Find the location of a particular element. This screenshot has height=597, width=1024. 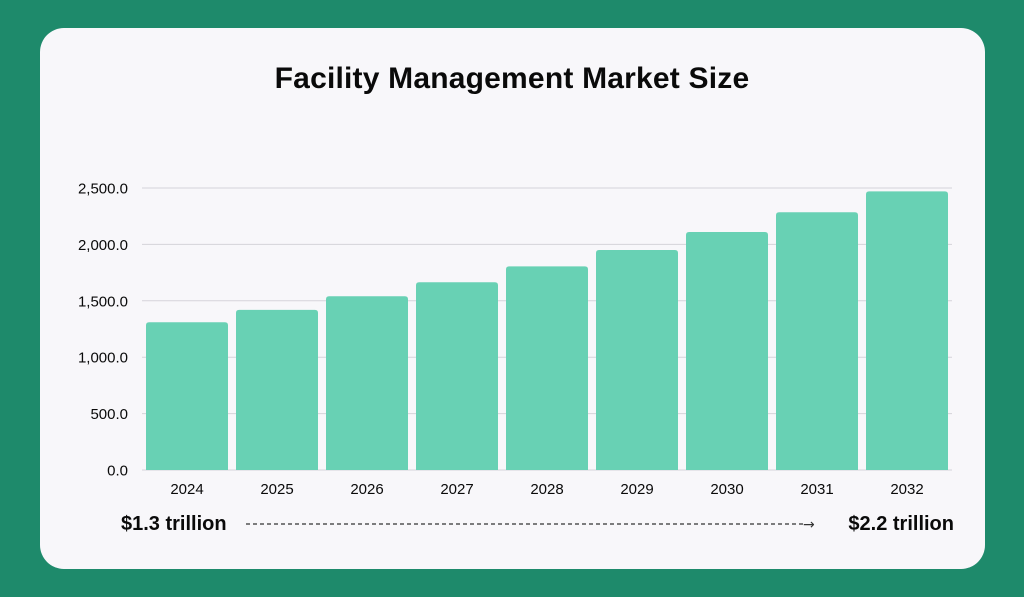

bar-2029 is located at coordinates (637, 360).